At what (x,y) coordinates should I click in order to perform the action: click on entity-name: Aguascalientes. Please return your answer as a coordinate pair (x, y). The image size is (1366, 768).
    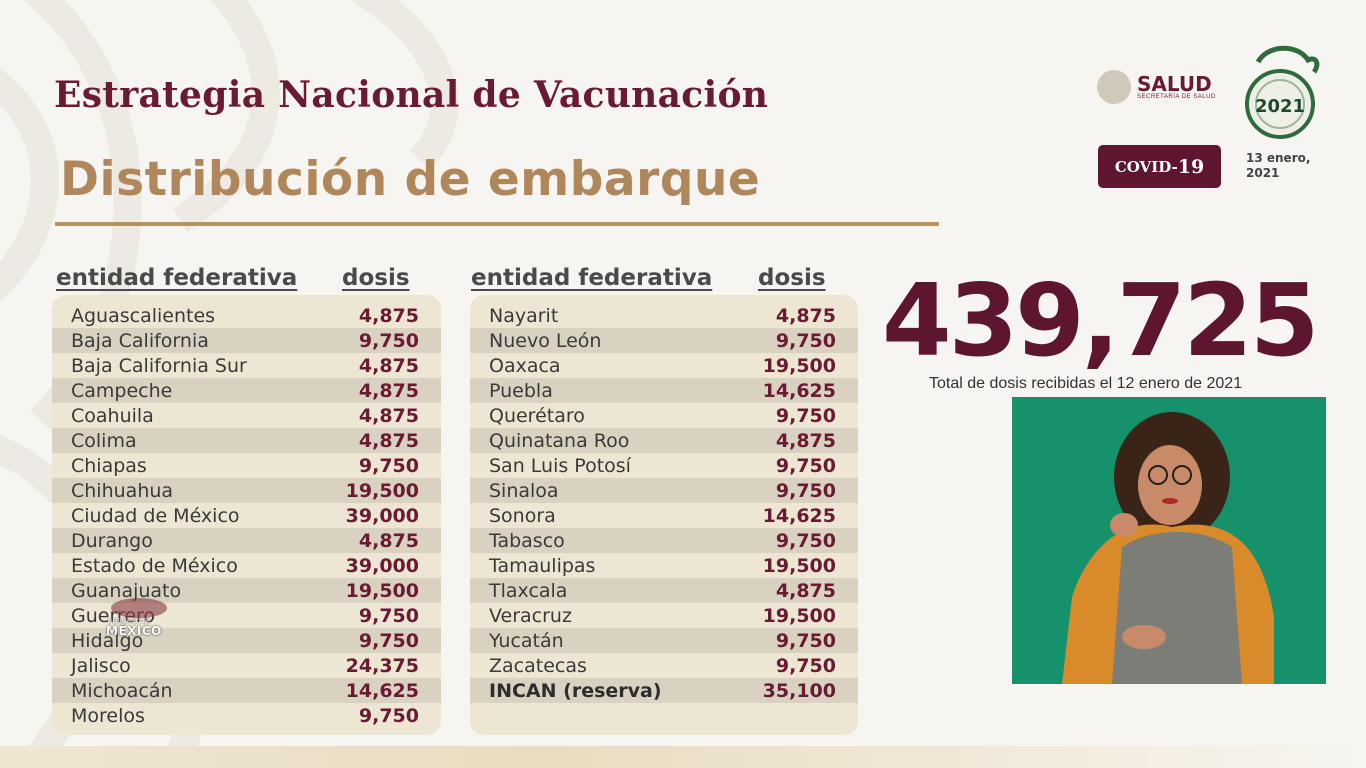
    Looking at the image, I should click on (143, 315).